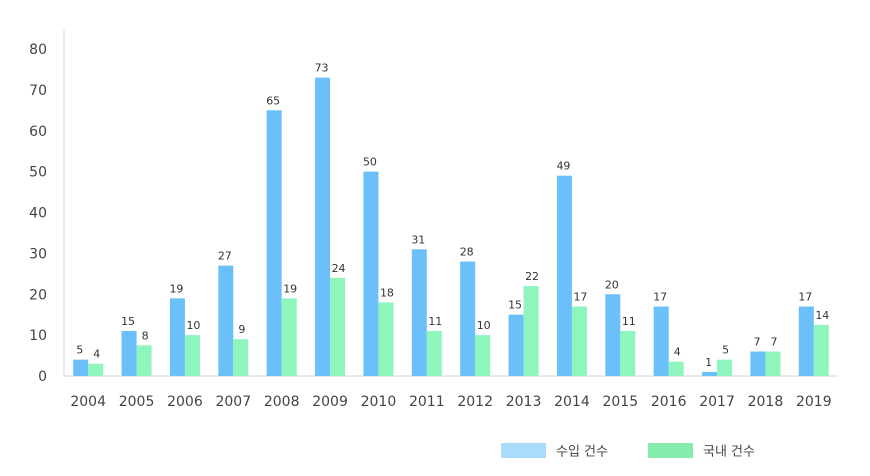 The image size is (870, 476). I want to click on x-tick-label: 2017, so click(717, 402).